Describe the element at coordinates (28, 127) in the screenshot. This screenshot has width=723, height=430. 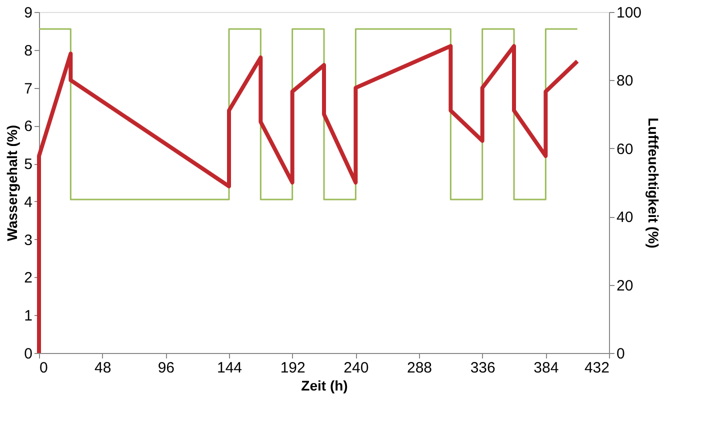
I see `y-tick-label: 6` at that location.